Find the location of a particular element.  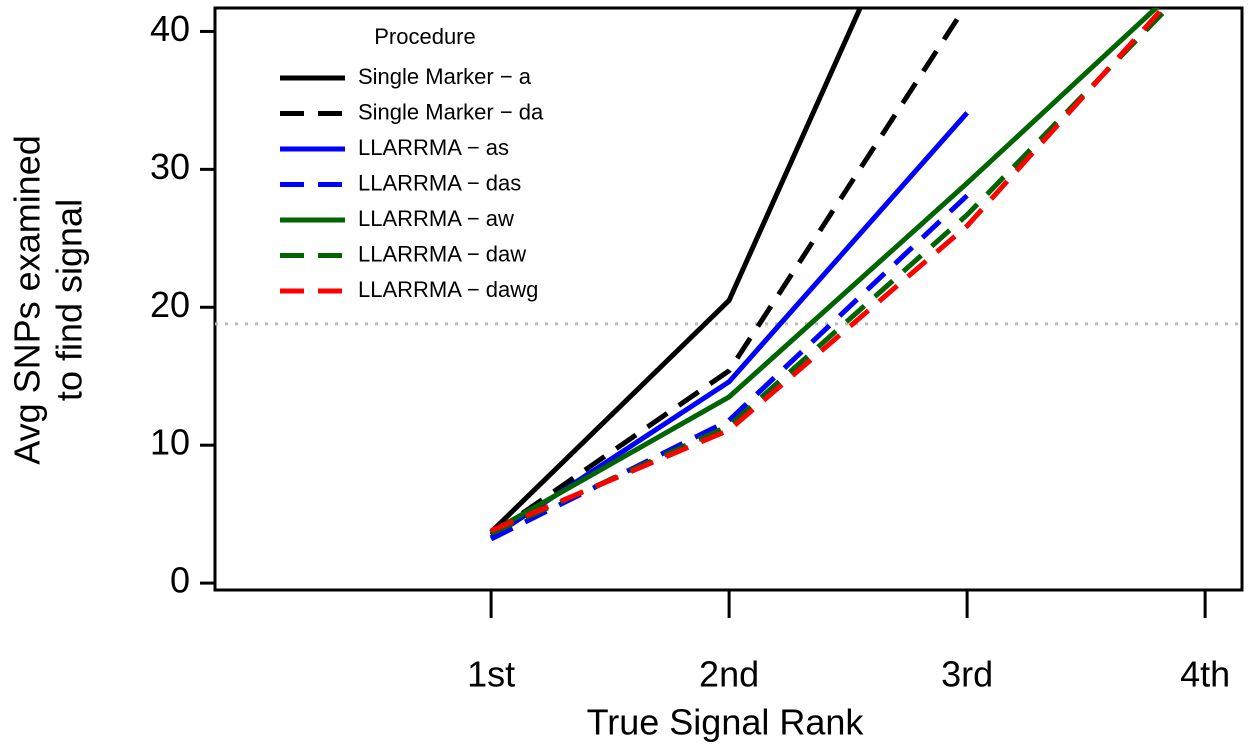

x-tick-label: 3rd is located at coordinates (967, 674).